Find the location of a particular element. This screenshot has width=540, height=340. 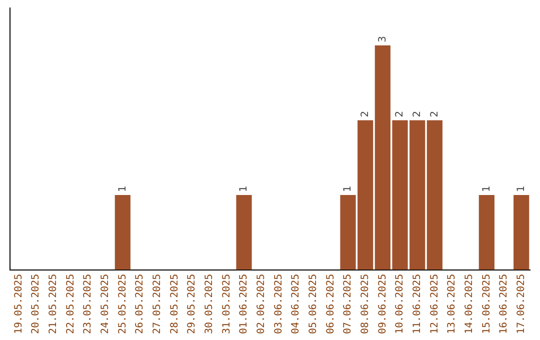

x-tick-label: 11.06.2025 is located at coordinates (417, 304).